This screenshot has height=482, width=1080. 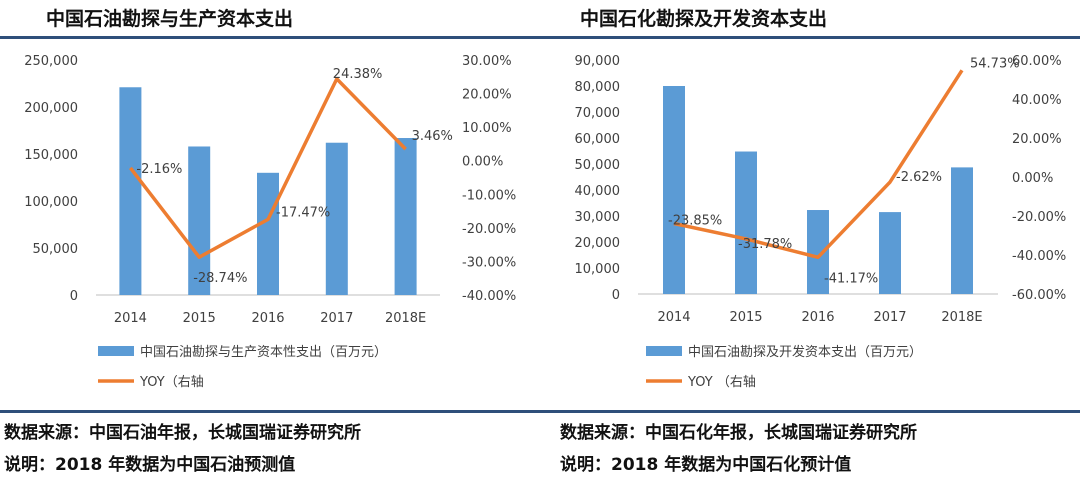 I want to click on bottom-divider, so click(x=540, y=411).